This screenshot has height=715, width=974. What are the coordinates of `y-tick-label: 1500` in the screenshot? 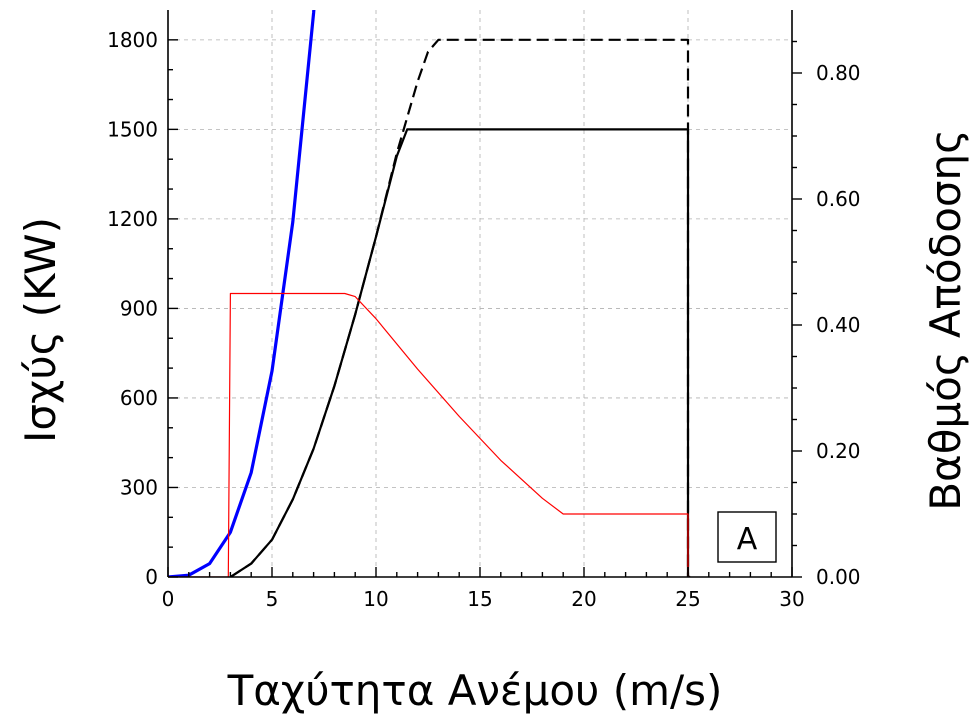 It's located at (132, 129).